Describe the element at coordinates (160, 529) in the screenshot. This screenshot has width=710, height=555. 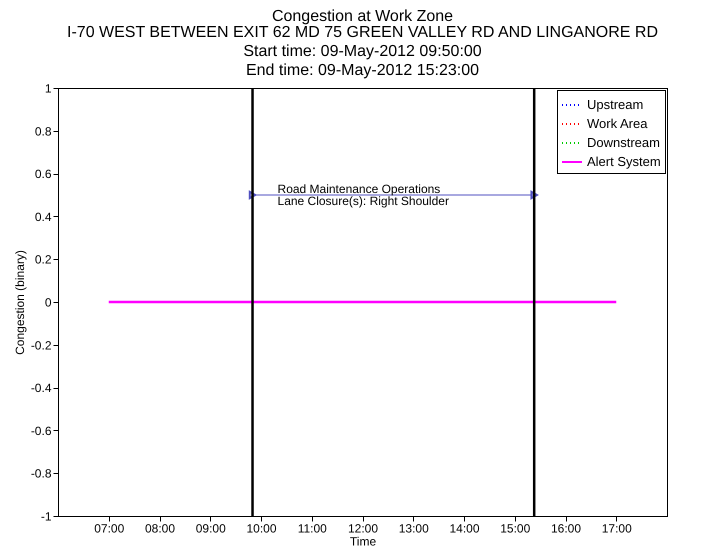
I see `x-tick-label: 08:00` at that location.